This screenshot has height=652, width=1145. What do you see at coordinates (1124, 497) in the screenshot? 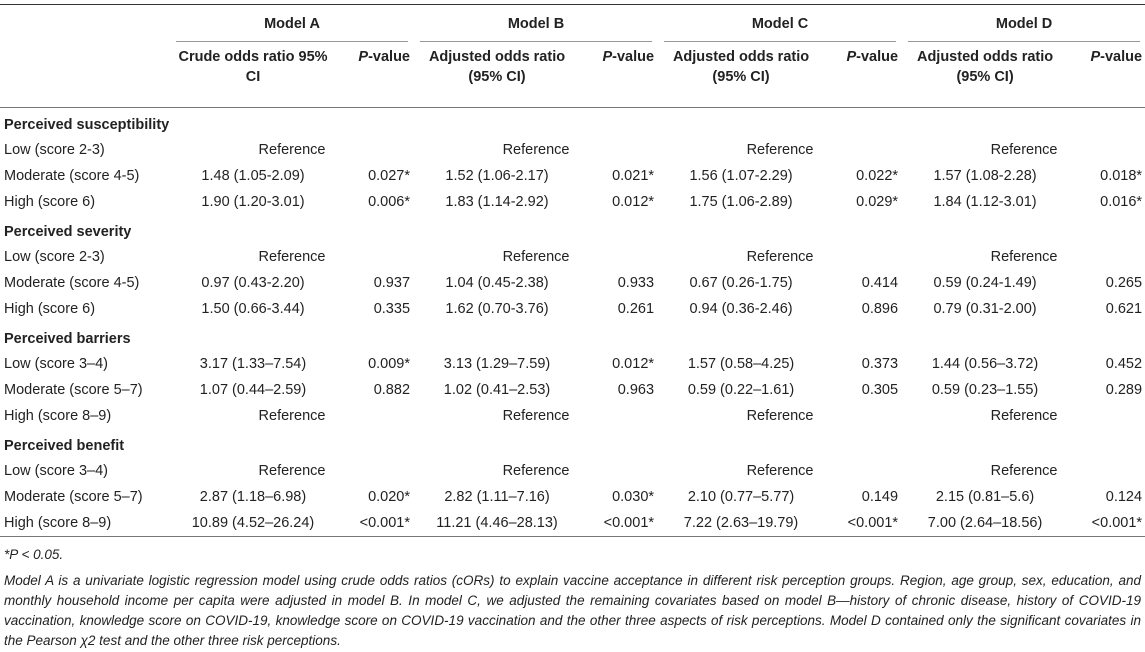
I see `p-value-cell: 0.124` at bounding box center [1124, 497].